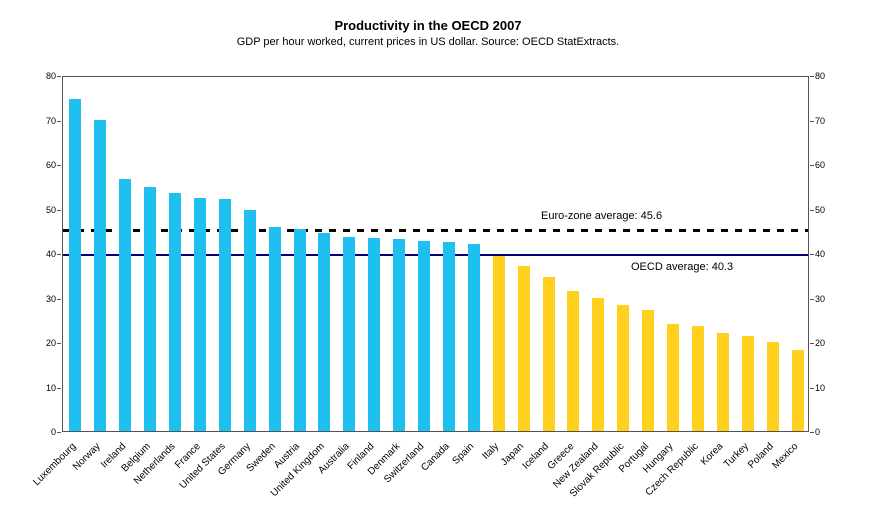  What do you see at coordinates (324, 331) in the screenshot?
I see `bar-united-kingdom` at bounding box center [324, 331].